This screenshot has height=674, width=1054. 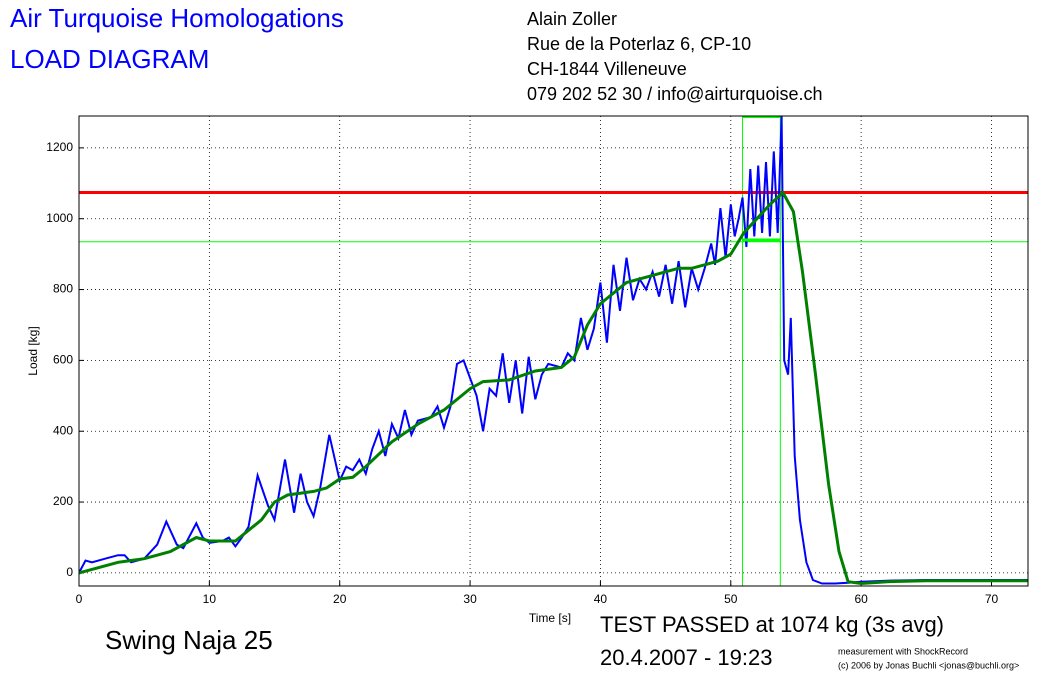 I want to click on y-tick-label: 1200, so click(x=59, y=147).